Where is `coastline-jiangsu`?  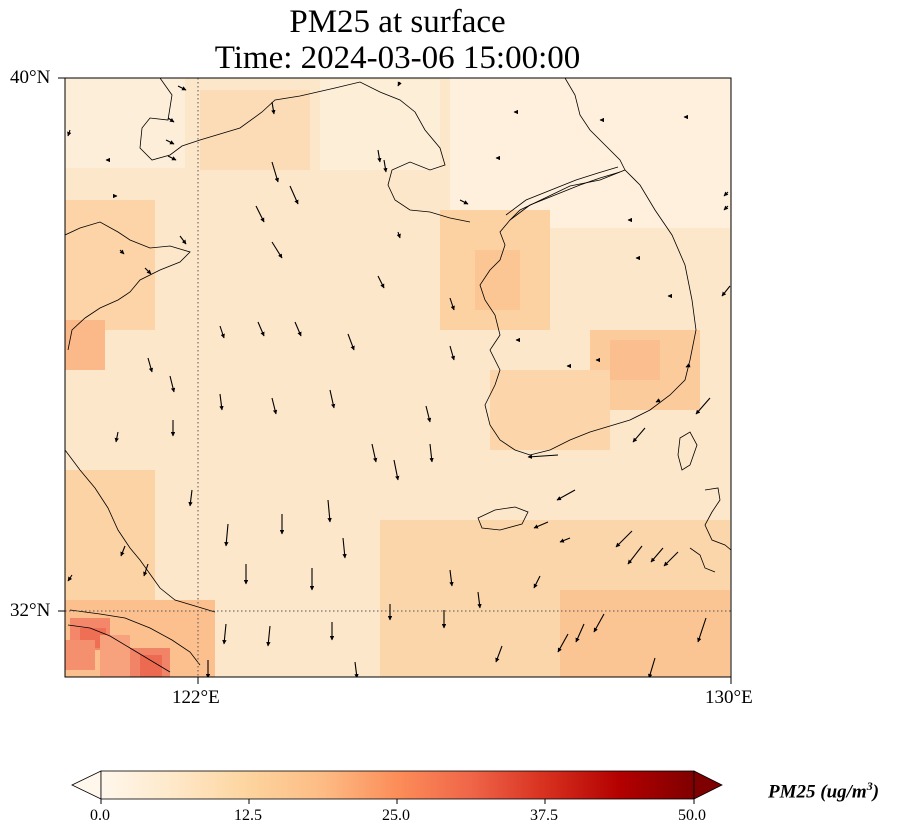 coastline-jiangsu is located at coordinates (140, 531).